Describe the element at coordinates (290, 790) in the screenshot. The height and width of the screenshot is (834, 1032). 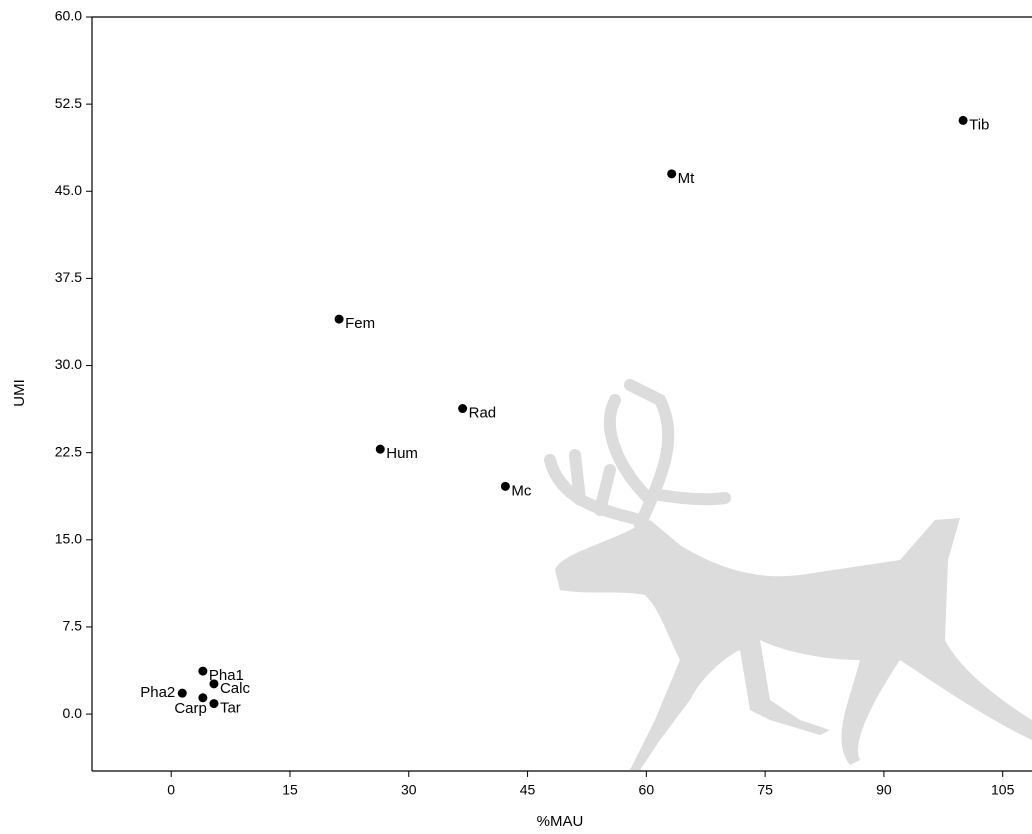
I see `x-tick-label: 15` at that location.